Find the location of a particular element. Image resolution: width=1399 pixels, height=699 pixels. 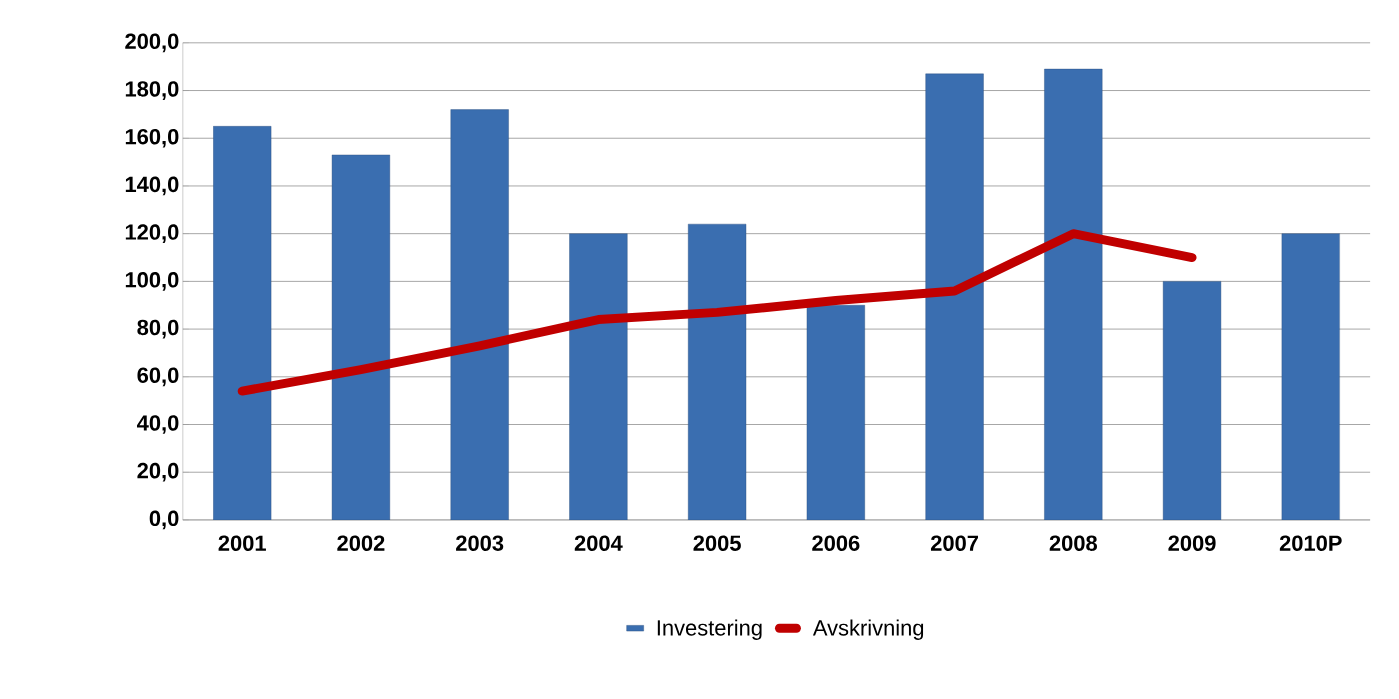

x-tick-label: 2007 is located at coordinates (954, 543).